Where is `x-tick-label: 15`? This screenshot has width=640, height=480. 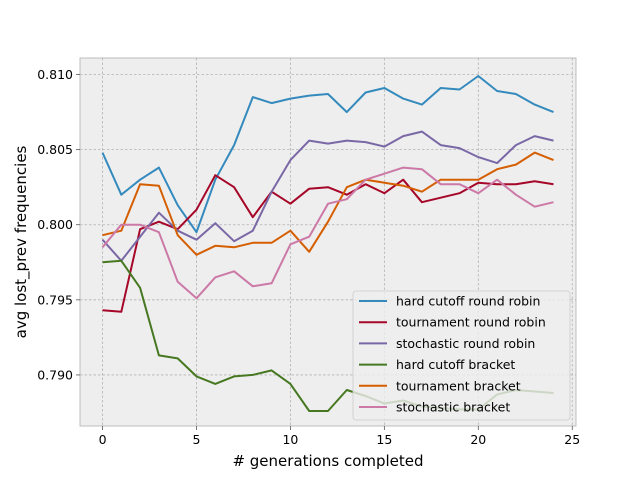 x-tick-label: 15 is located at coordinates (384, 439).